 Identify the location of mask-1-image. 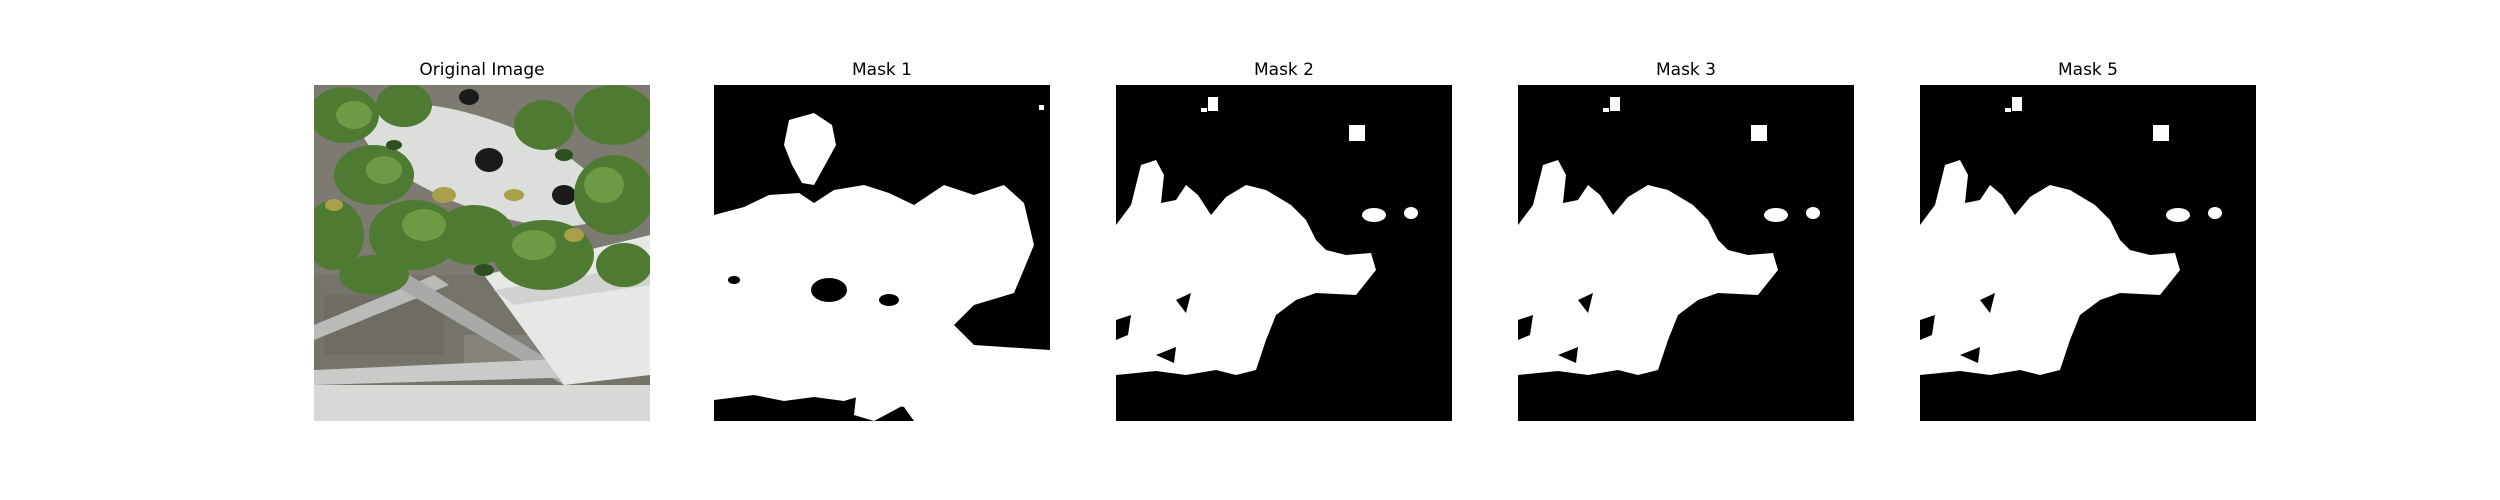
(882, 253).